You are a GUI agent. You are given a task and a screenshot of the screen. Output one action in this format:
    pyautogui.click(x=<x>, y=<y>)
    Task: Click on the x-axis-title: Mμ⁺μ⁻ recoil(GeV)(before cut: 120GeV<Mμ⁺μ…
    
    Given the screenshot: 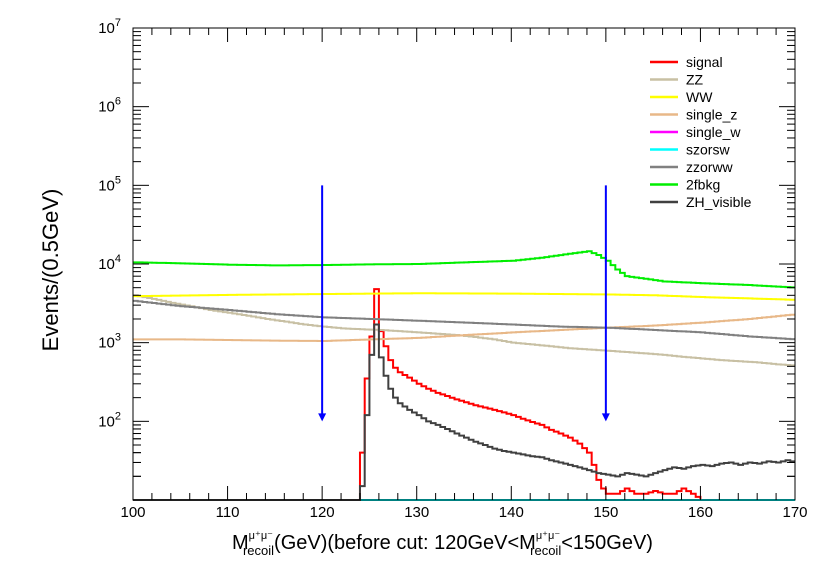 What is the action you would take?
    pyautogui.click(x=442, y=544)
    